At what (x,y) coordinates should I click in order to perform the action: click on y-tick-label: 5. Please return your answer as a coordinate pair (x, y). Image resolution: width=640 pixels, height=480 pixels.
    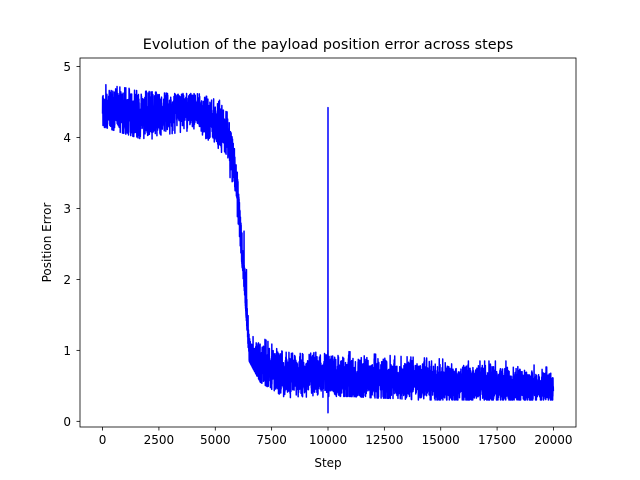
    Looking at the image, I should click on (67, 67).